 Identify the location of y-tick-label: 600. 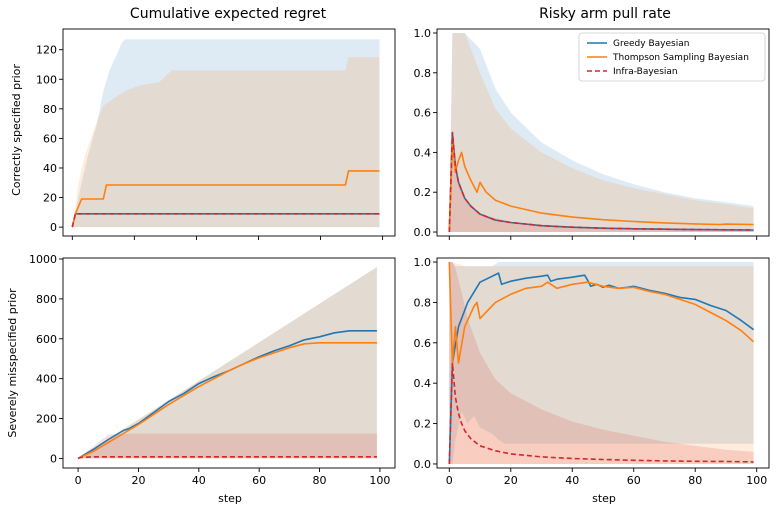
(46, 339).